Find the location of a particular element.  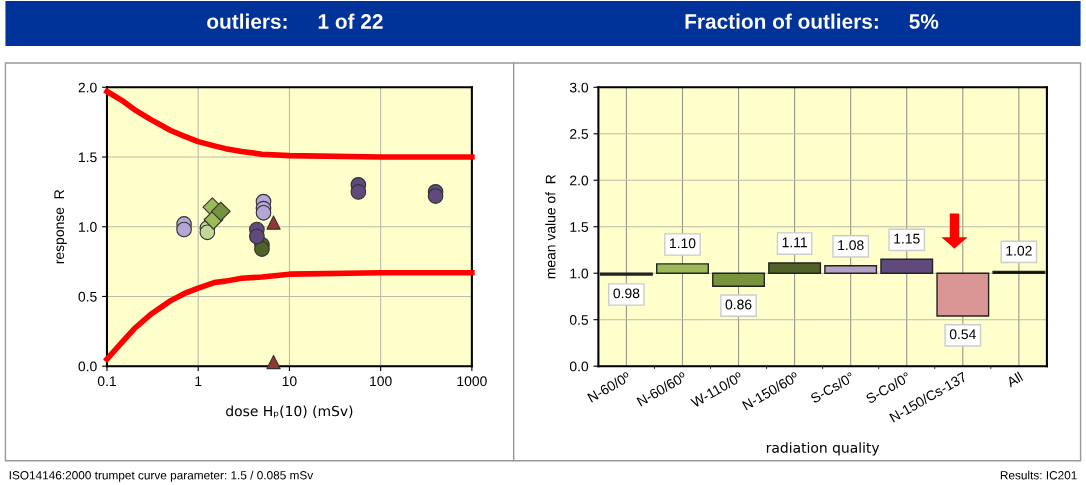

x-axis-title: radiation quality is located at coordinates (823, 449).